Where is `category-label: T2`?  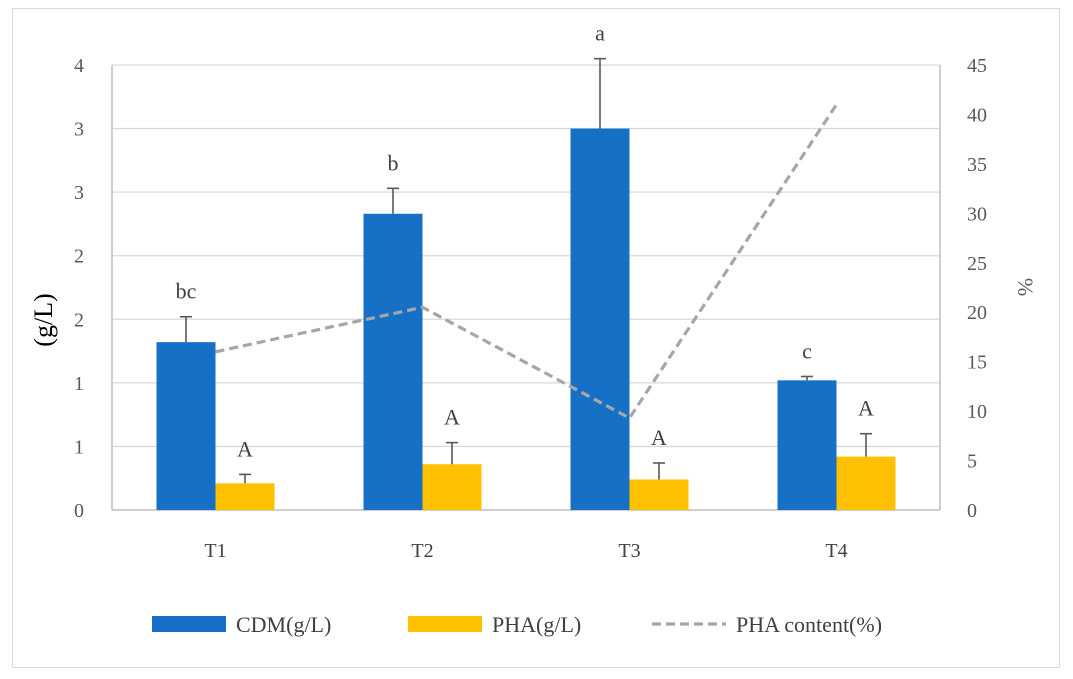 category-label: T2 is located at coordinates (422, 551).